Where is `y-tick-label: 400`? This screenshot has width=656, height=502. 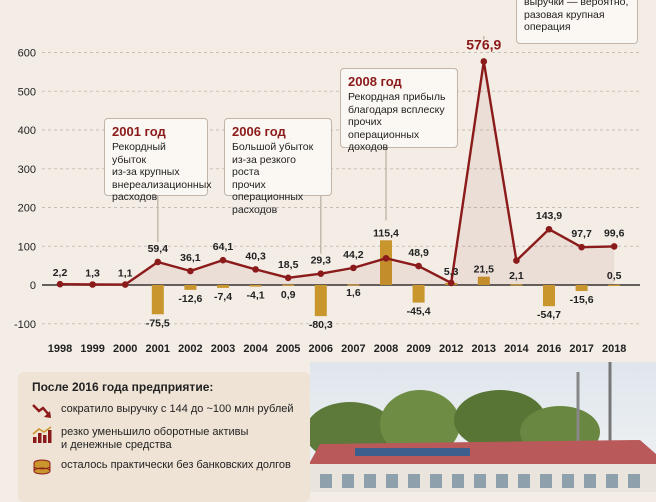 y-tick-label: 400 is located at coordinates (27, 131).